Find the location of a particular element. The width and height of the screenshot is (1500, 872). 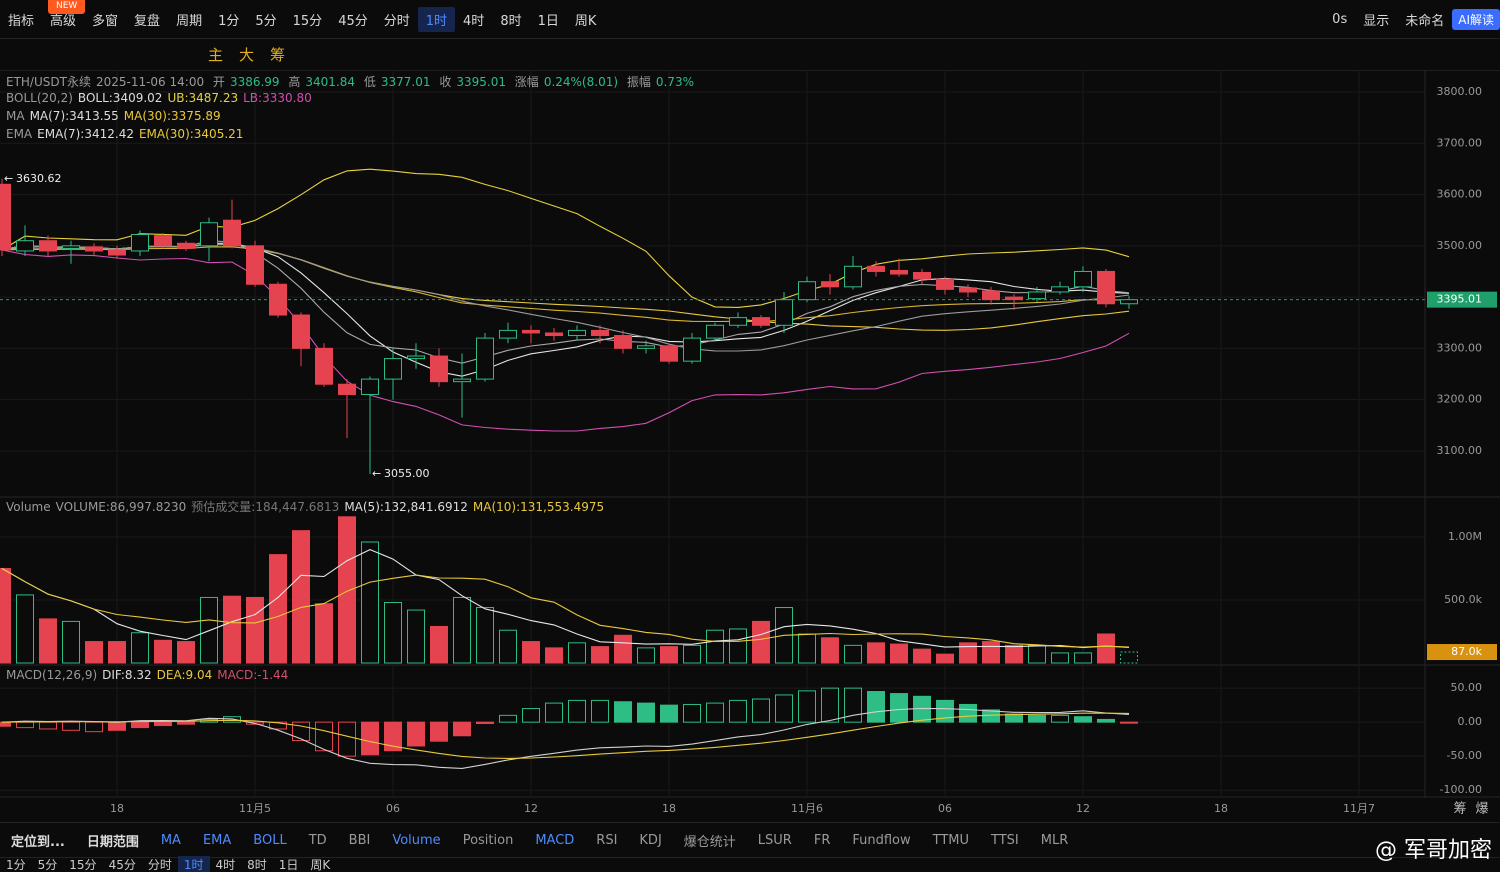

overlay-tab: BBI is located at coordinates (359, 840).